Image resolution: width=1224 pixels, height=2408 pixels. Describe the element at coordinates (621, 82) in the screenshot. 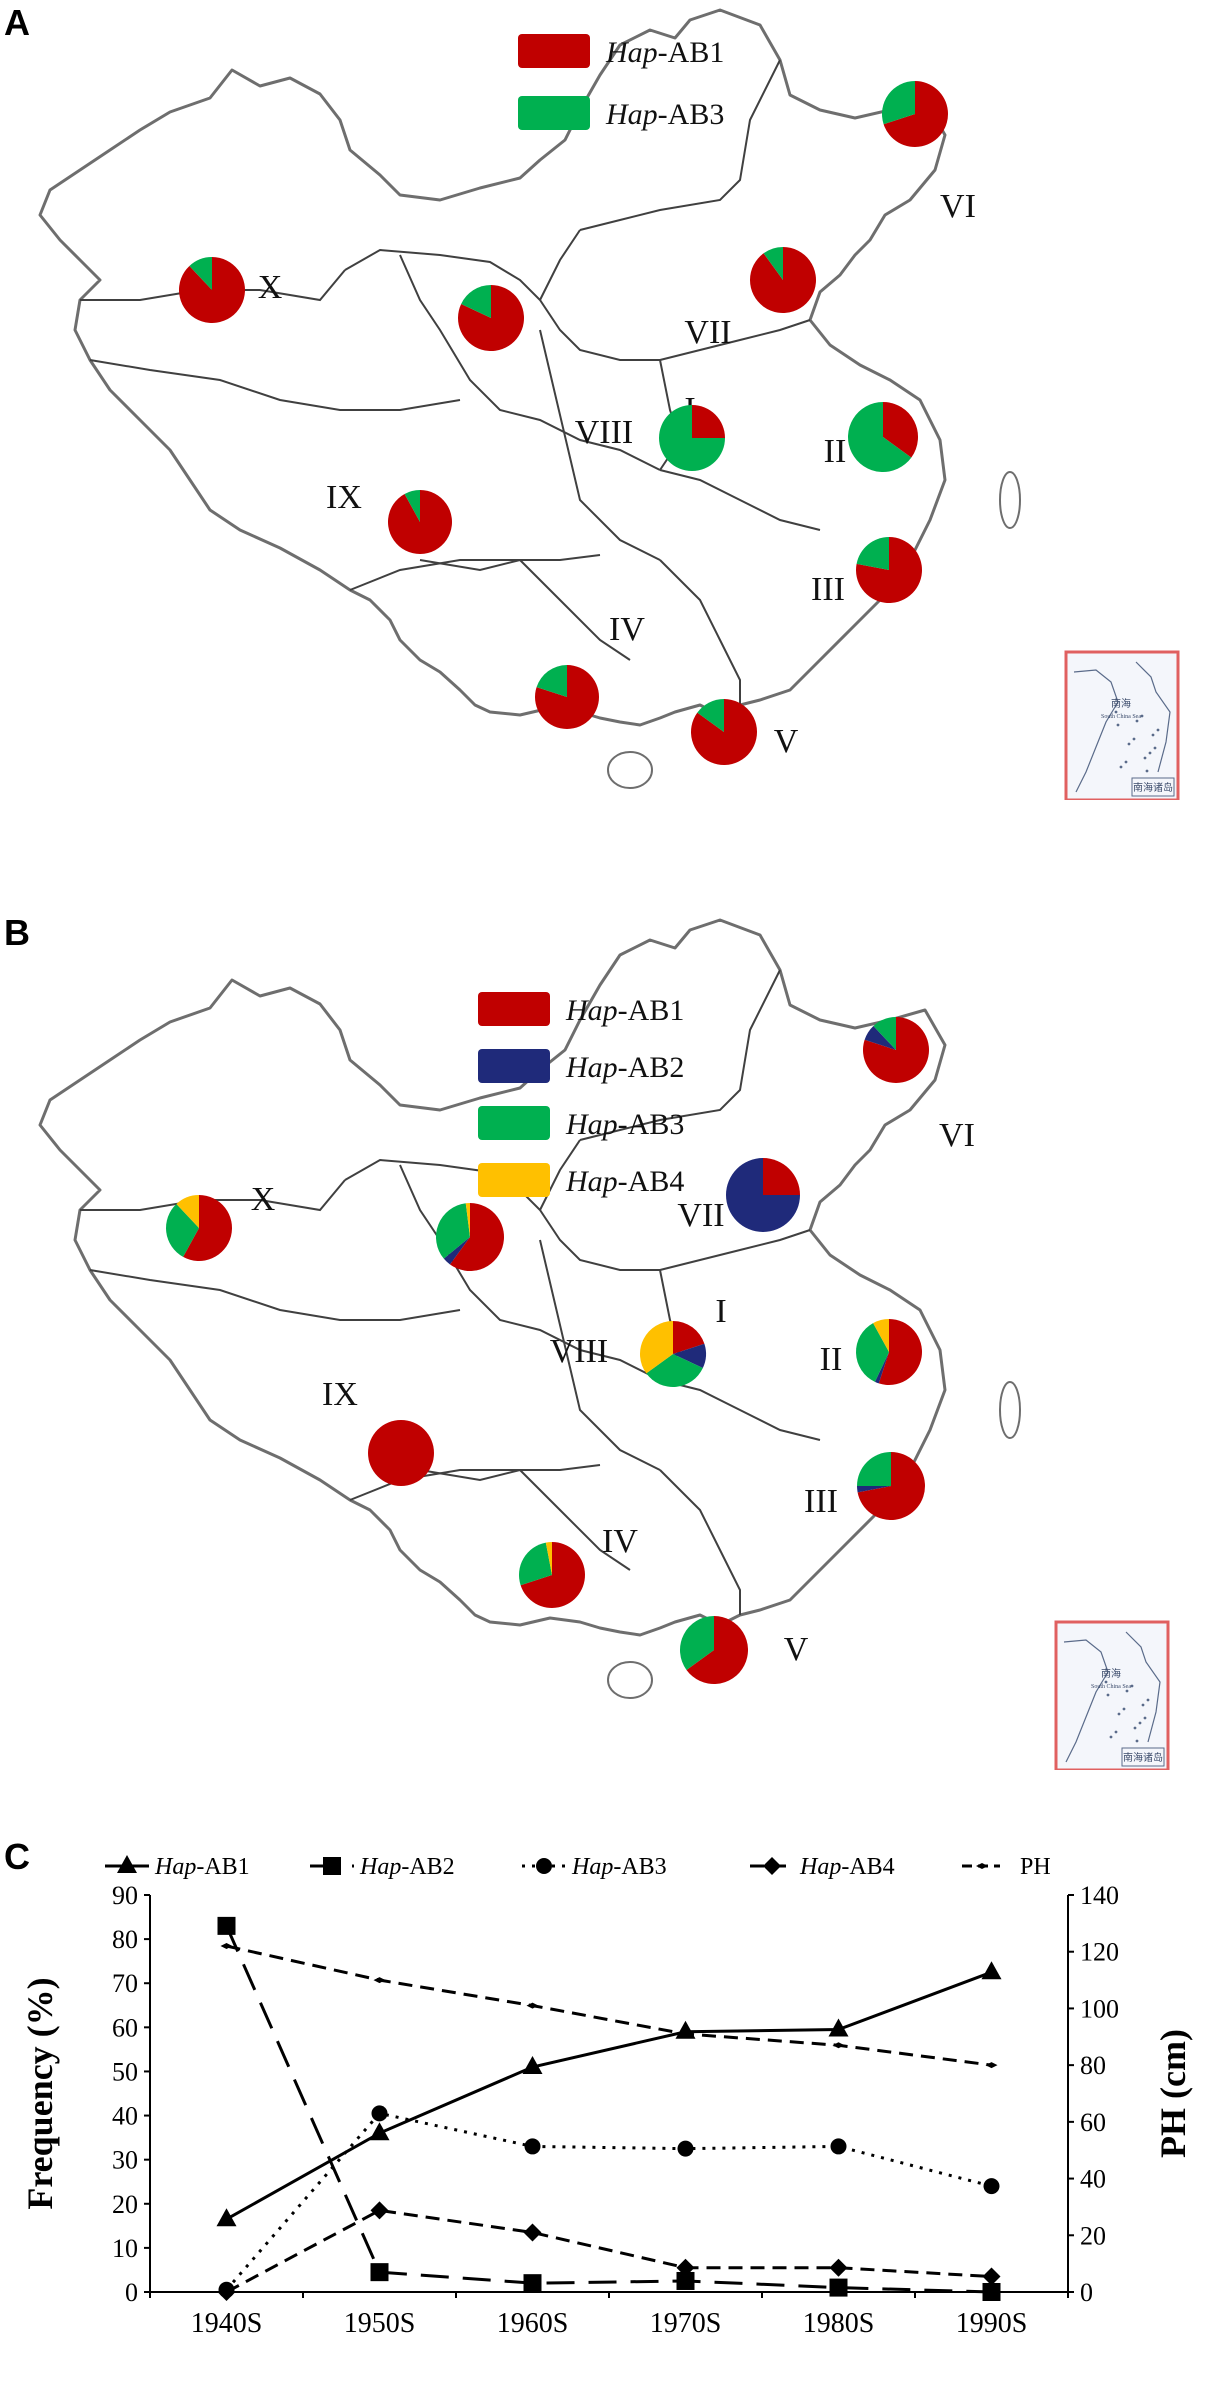

I see `map-legend: Hap-AB1 Hap-AB3` at that location.